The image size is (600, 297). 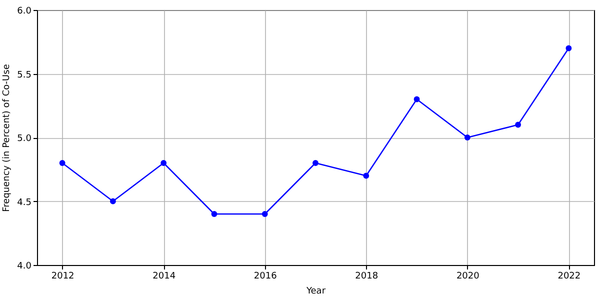 What do you see at coordinates (24, 11) in the screenshot?
I see `y-tick-label: 6.0` at bounding box center [24, 11].